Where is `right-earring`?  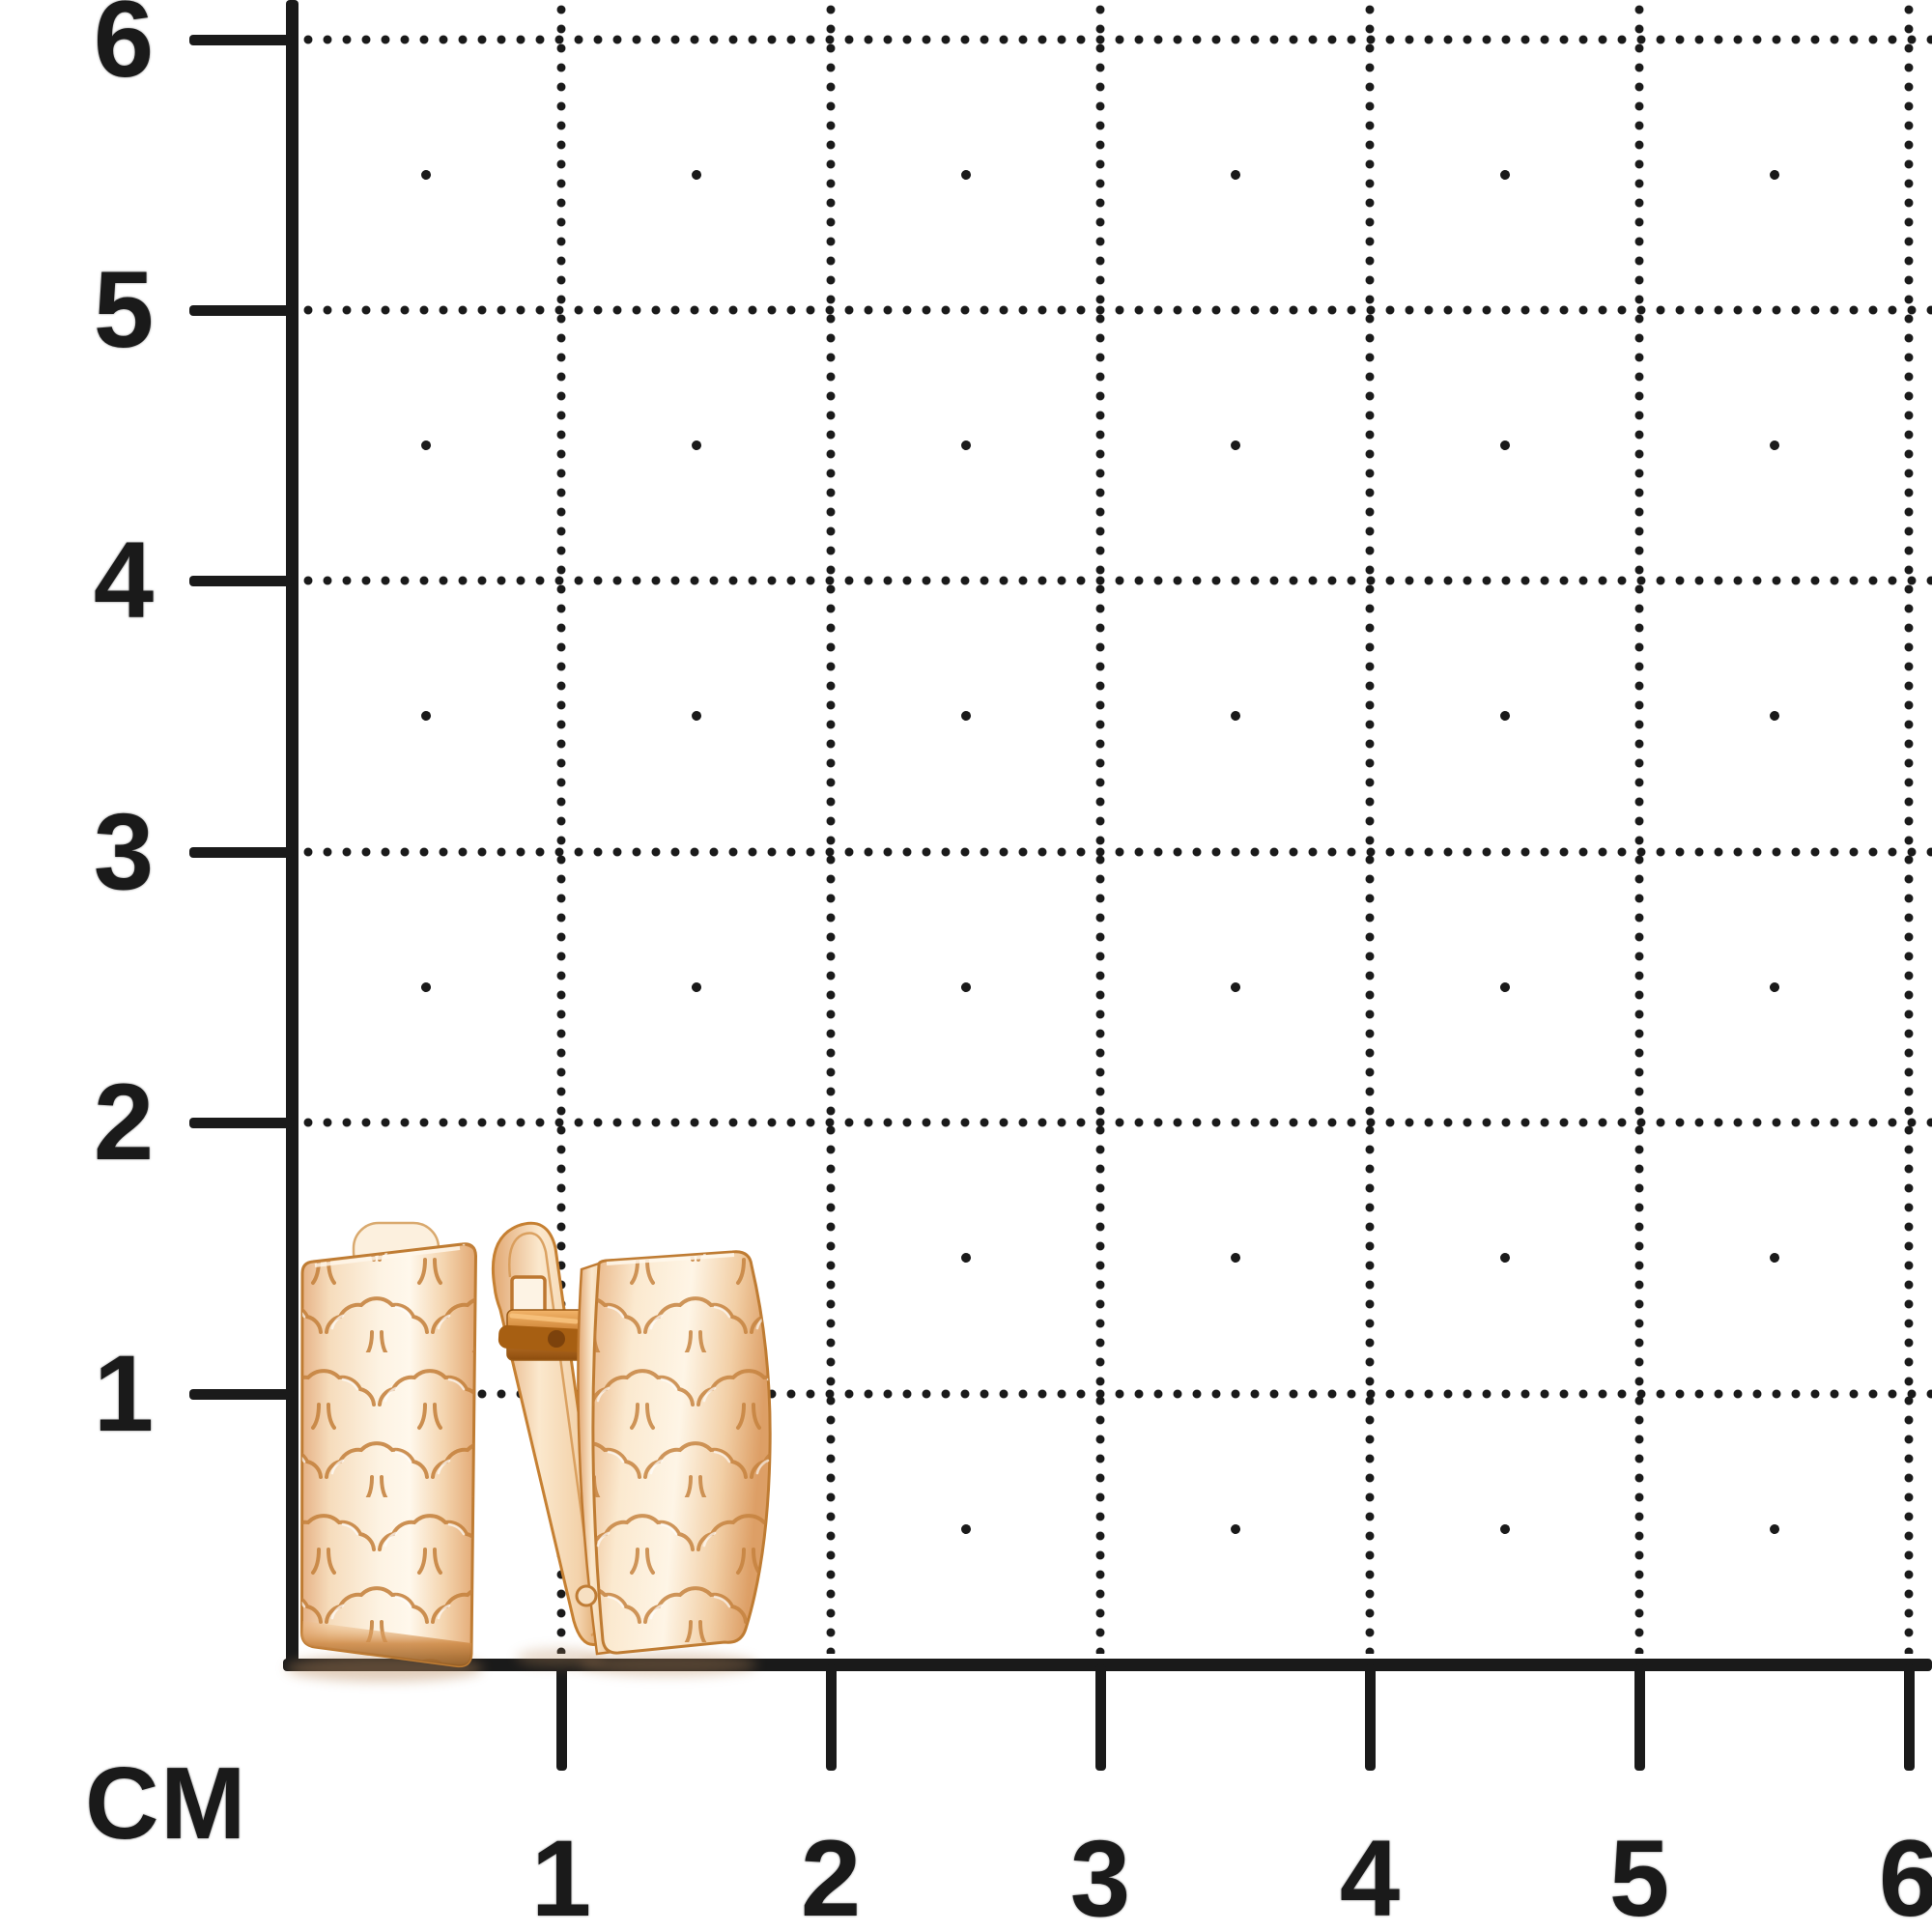
right-earring is located at coordinates (631, 1438).